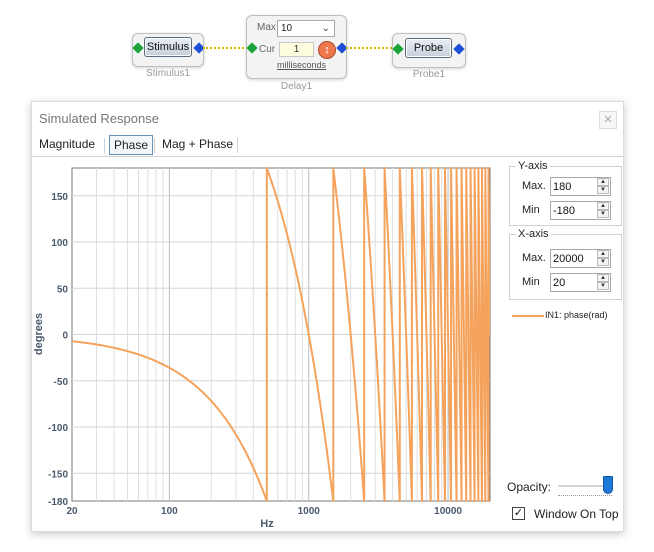  I want to click on x-min-label: Min, so click(531, 282).